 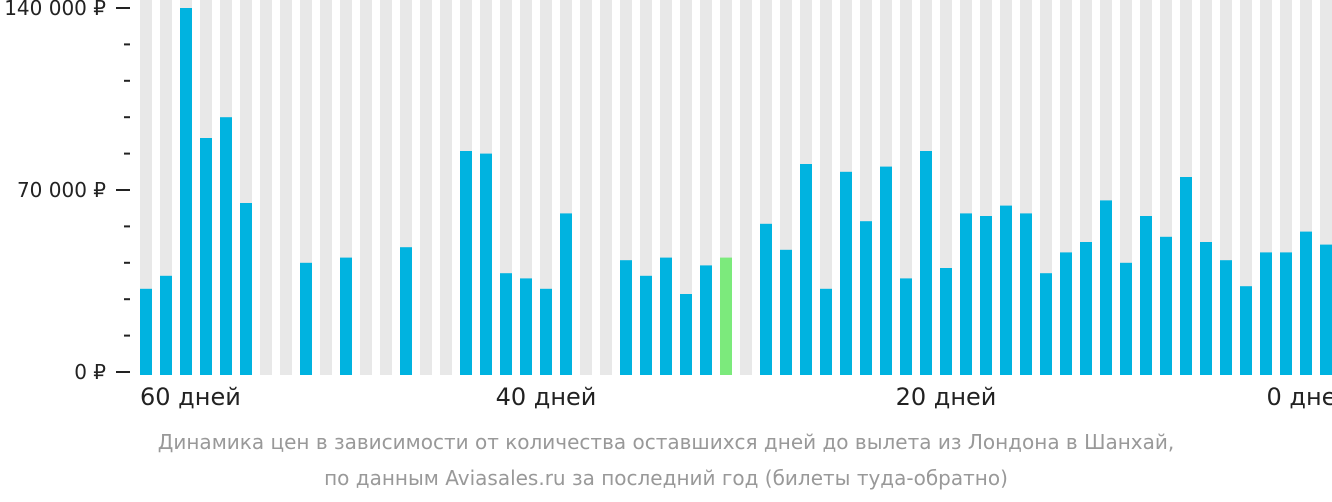 I want to click on x-tick-label: 40 дней, so click(x=546, y=397).